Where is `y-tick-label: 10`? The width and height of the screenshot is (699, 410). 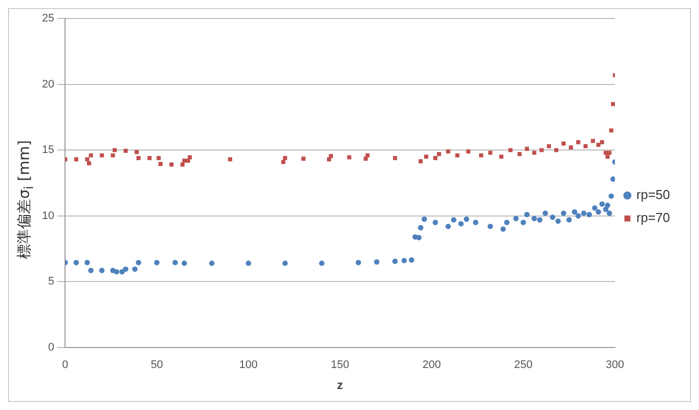
y-tick-label: 10 is located at coordinates (48, 216).